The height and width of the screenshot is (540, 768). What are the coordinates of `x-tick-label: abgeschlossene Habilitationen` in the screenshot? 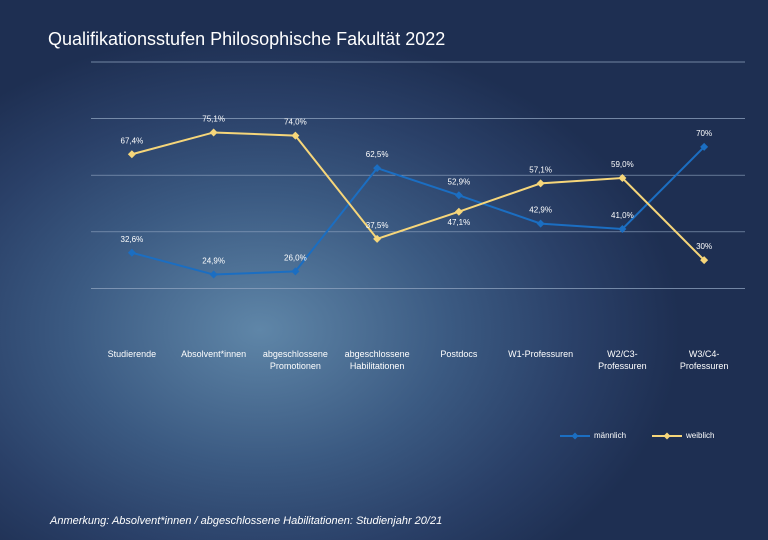 It's located at (377, 360).